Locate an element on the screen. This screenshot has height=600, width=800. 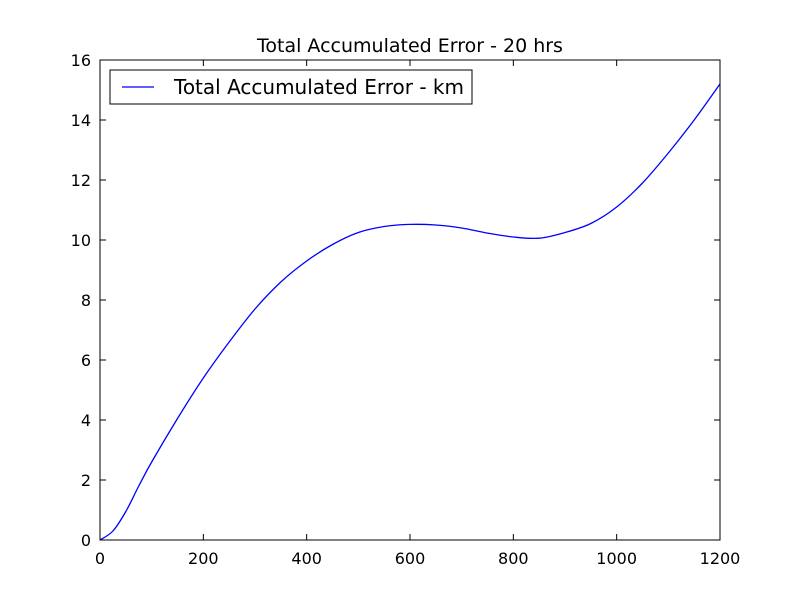
y-tick-label: 14 is located at coordinates (81, 120).